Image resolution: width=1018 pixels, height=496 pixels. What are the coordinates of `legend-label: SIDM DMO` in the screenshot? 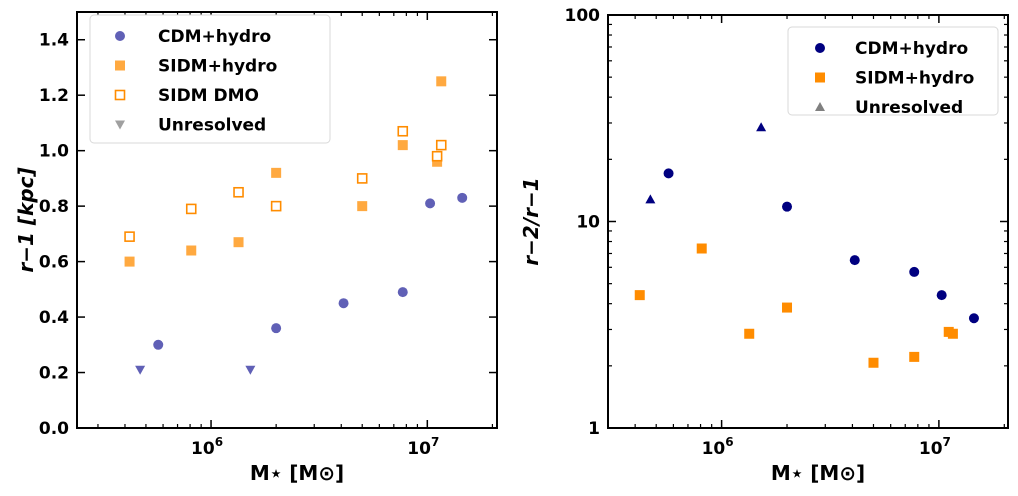 It's located at (208, 96).